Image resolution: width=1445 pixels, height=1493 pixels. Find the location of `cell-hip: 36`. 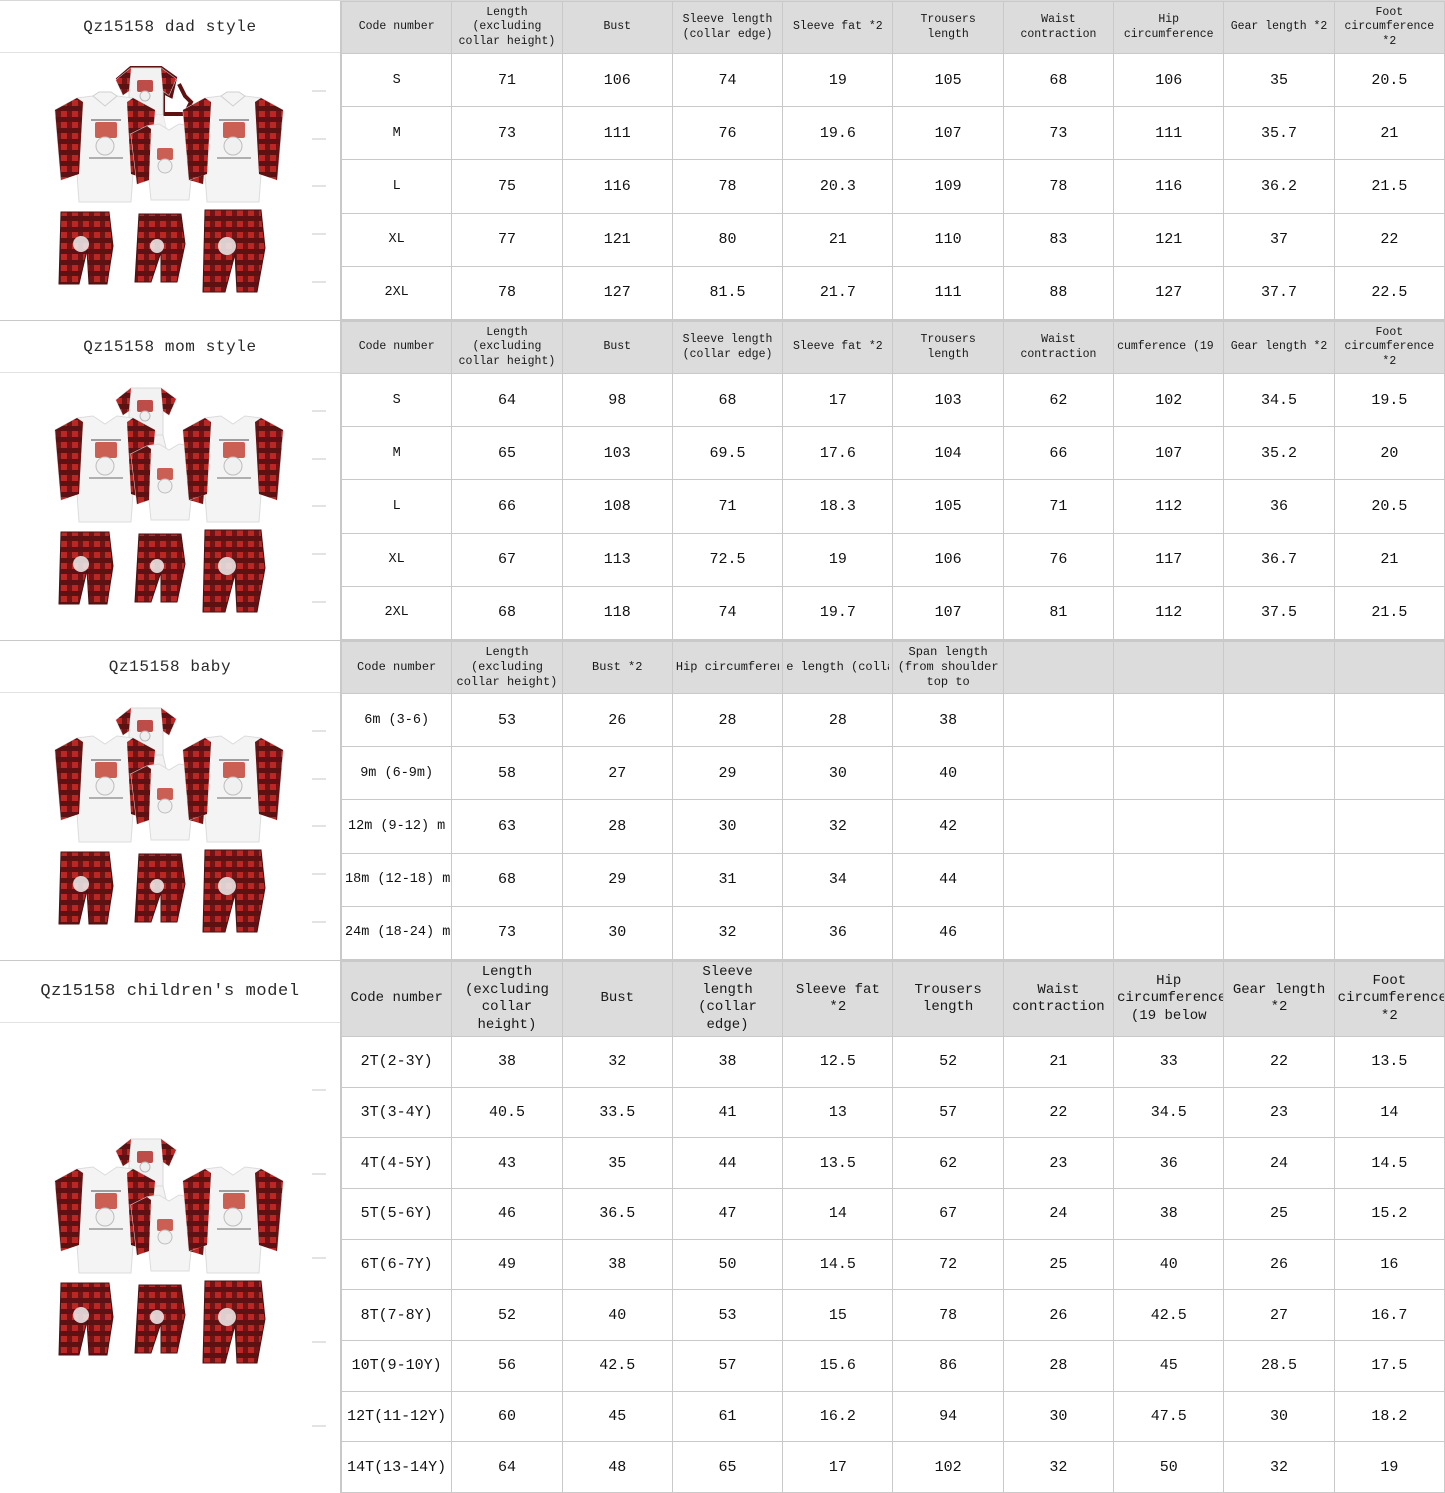

cell-hip: 36 is located at coordinates (1169, 1163).